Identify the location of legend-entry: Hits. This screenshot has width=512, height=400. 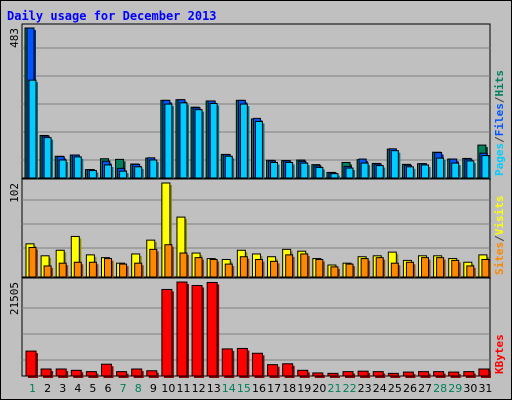
(499, 83).